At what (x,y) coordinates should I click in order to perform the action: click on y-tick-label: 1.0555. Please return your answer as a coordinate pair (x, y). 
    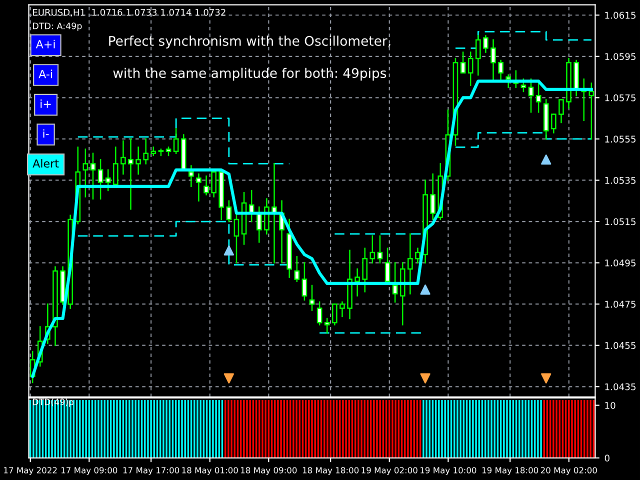
    Looking at the image, I should click on (620, 139).